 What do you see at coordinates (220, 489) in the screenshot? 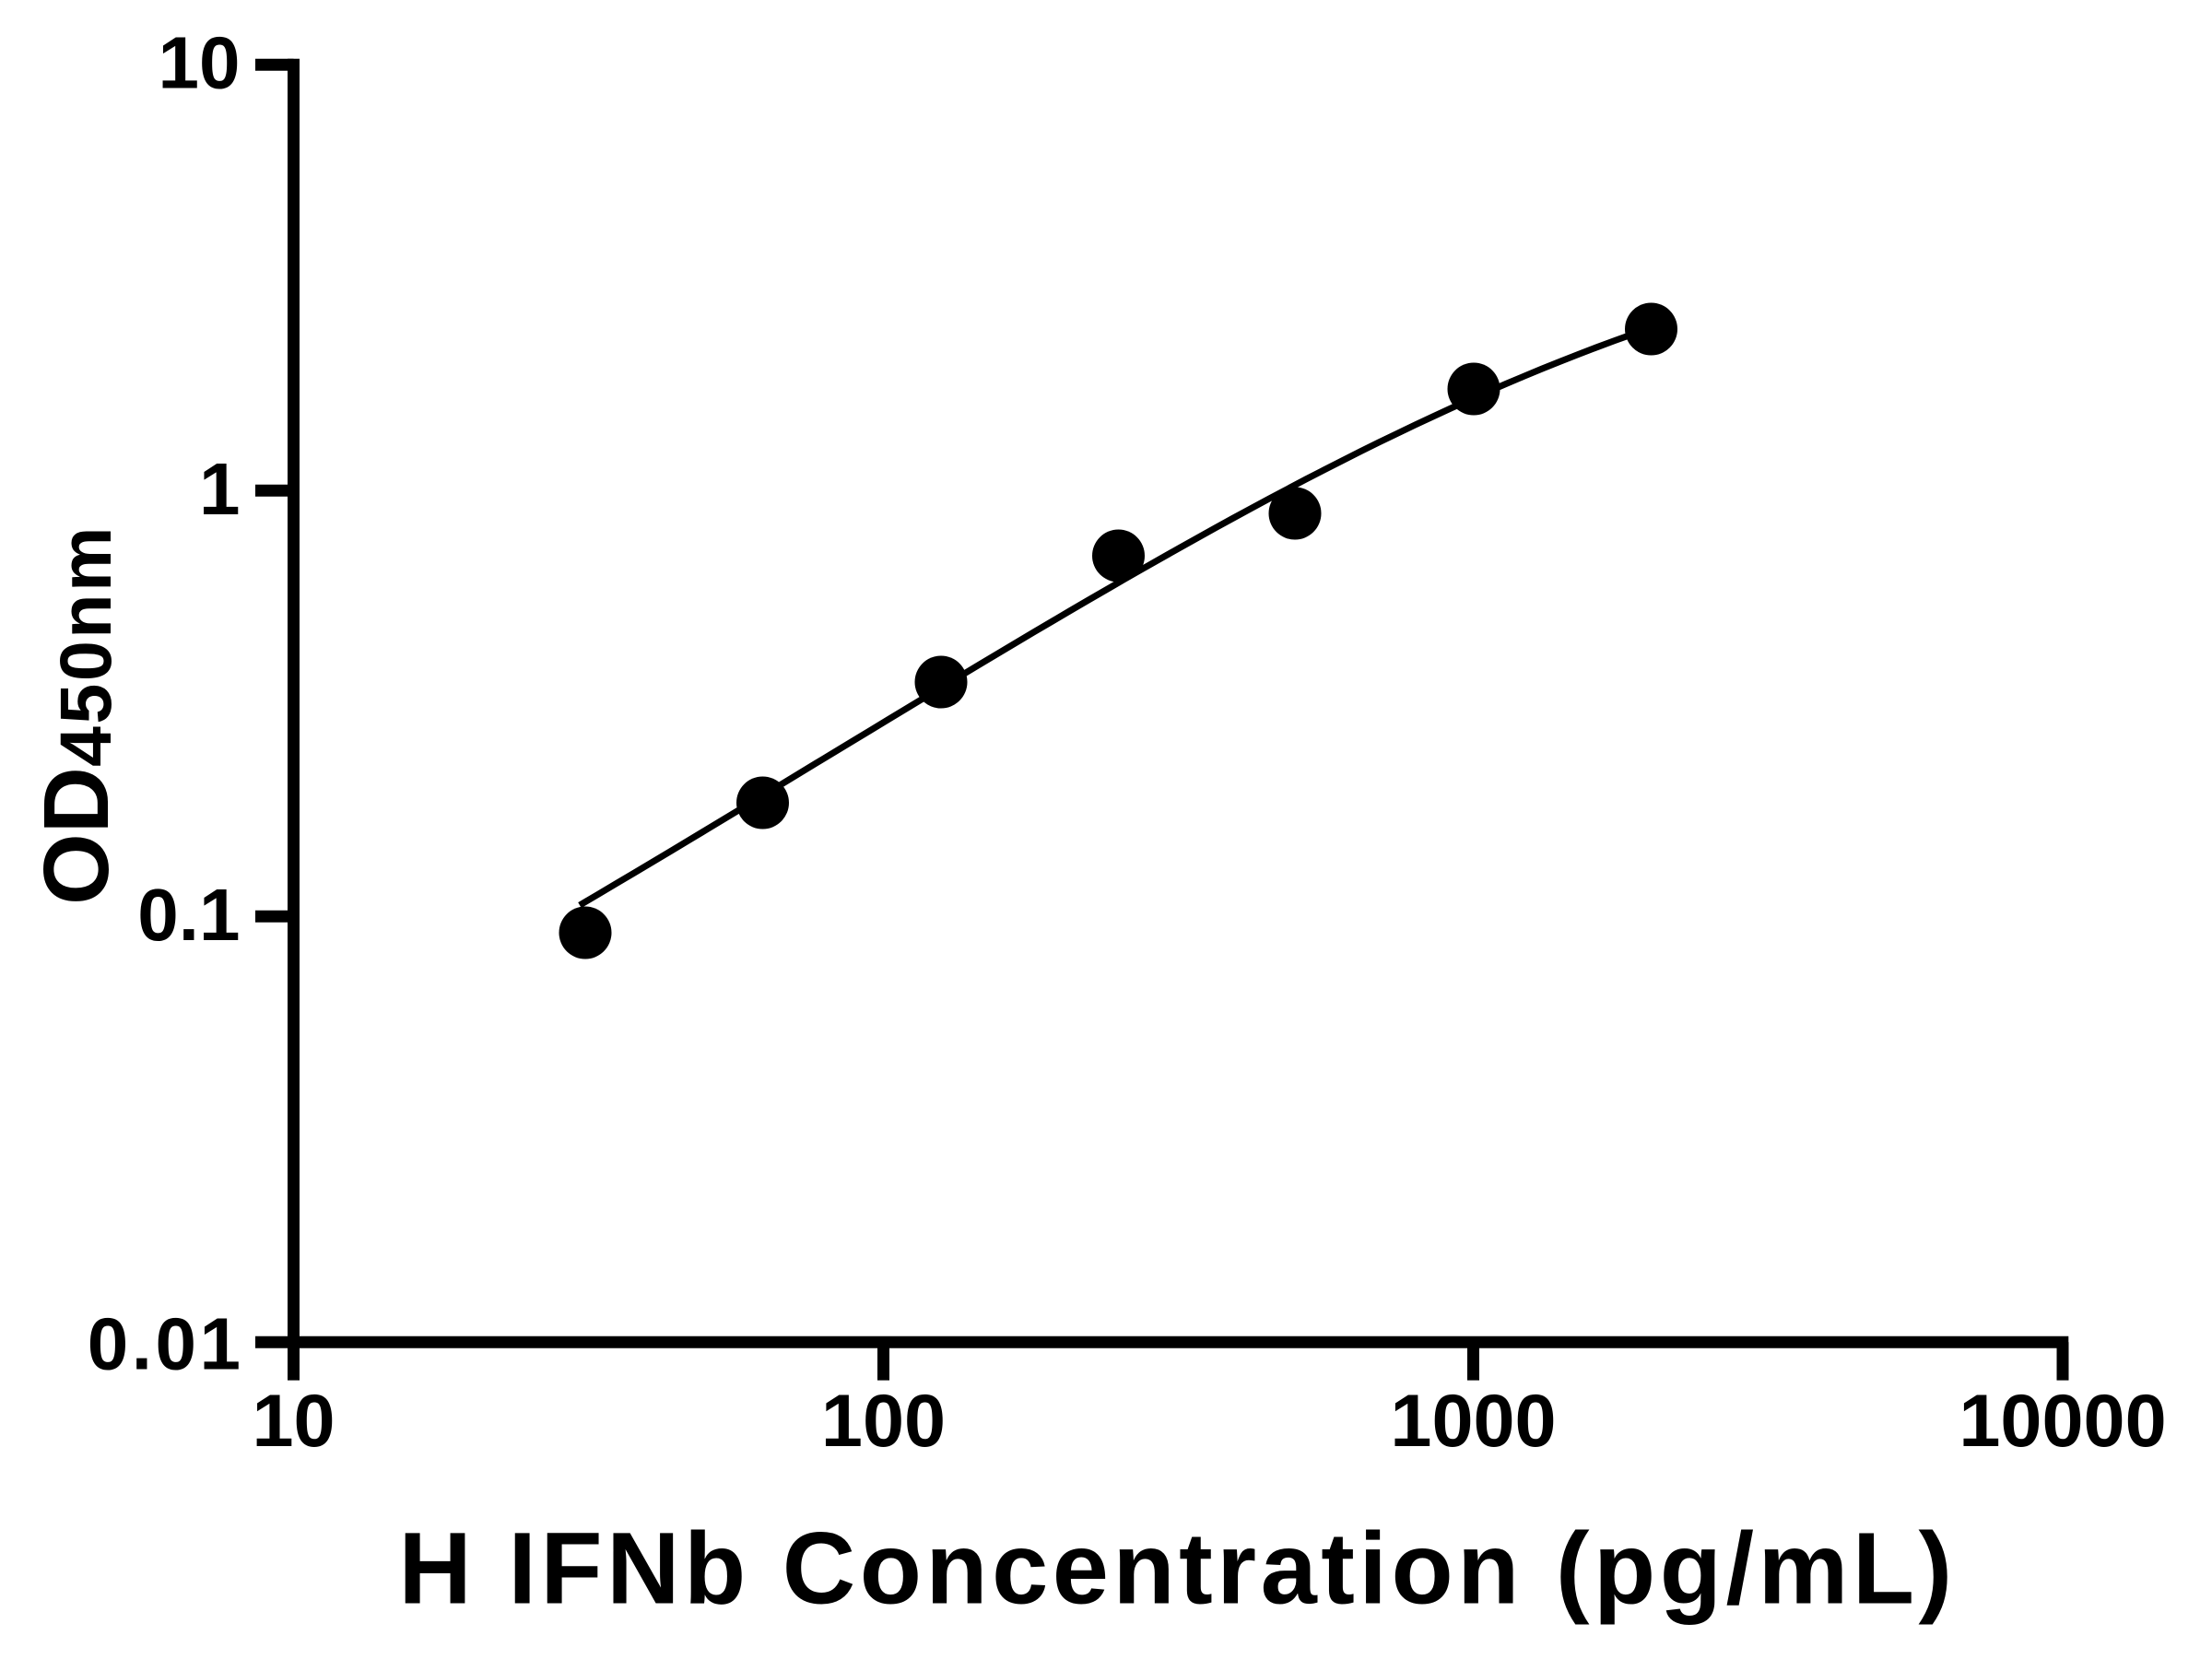
I see `svg-text: 1` at bounding box center [220, 489].